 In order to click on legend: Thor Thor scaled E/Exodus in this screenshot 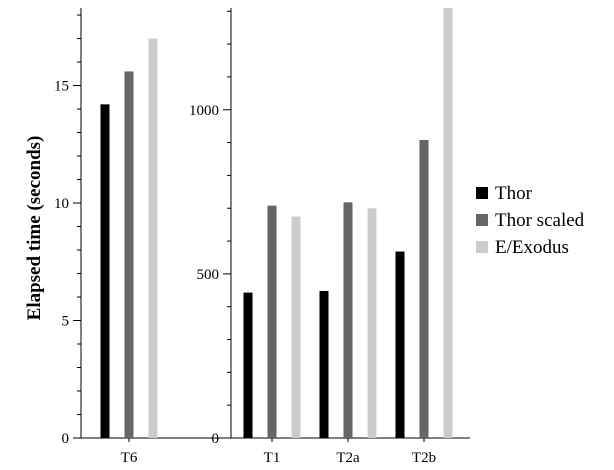, I will do `click(530, 220)`.